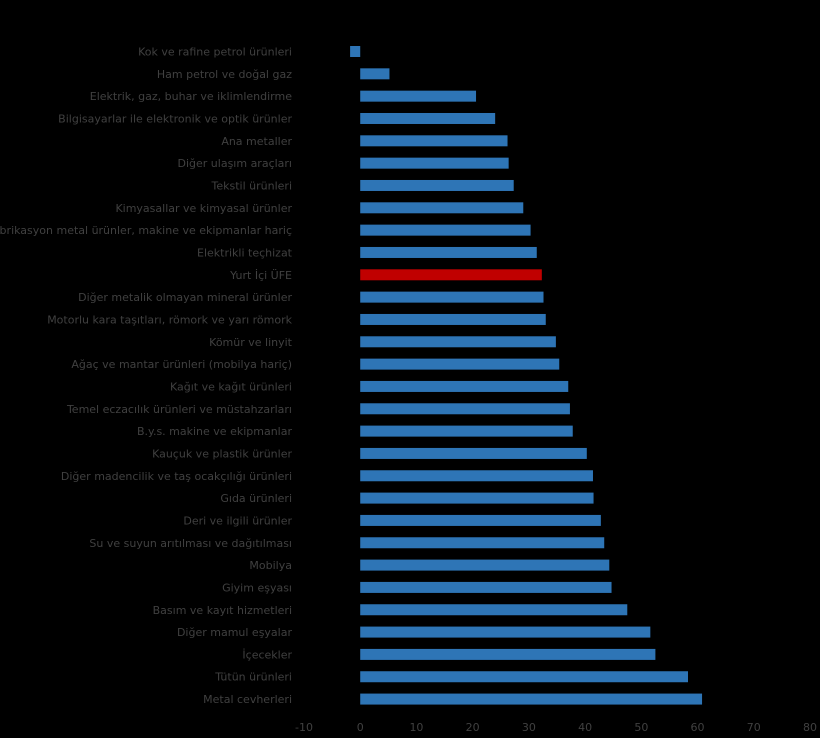  Describe the element at coordinates (754, 727) in the screenshot. I see `x-tick-label: 70` at that location.